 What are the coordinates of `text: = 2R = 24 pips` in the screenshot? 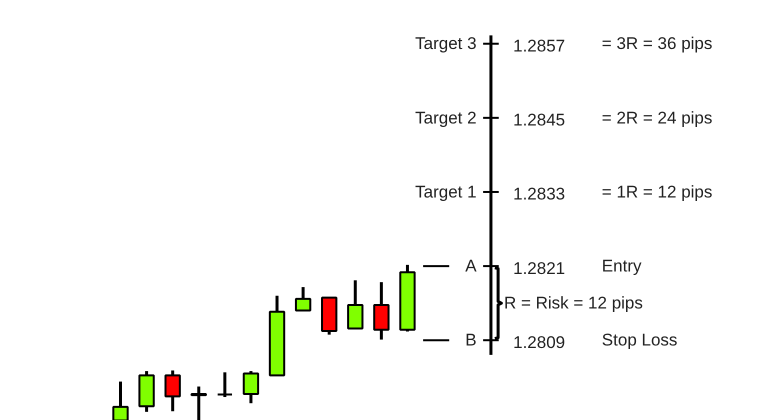 It's located at (657, 118).